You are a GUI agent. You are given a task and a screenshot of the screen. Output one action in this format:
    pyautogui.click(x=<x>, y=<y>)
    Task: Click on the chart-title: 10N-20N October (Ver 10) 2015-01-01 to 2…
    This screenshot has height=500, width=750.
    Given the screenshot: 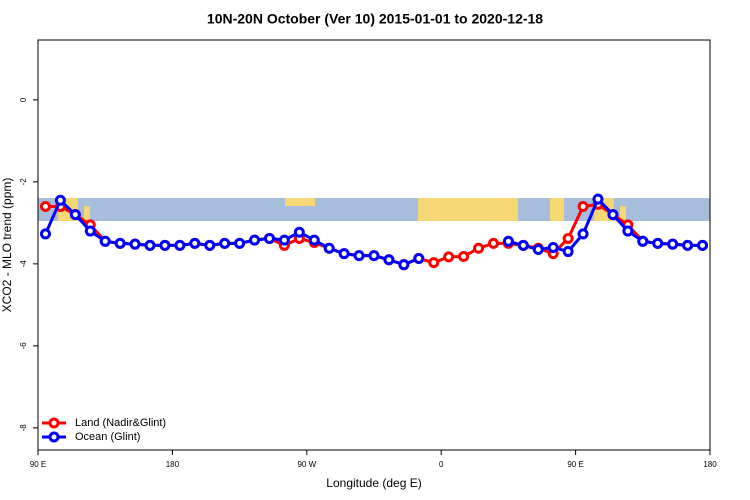 What is the action you would take?
    pyautogui.click(x=375, y=19)
    